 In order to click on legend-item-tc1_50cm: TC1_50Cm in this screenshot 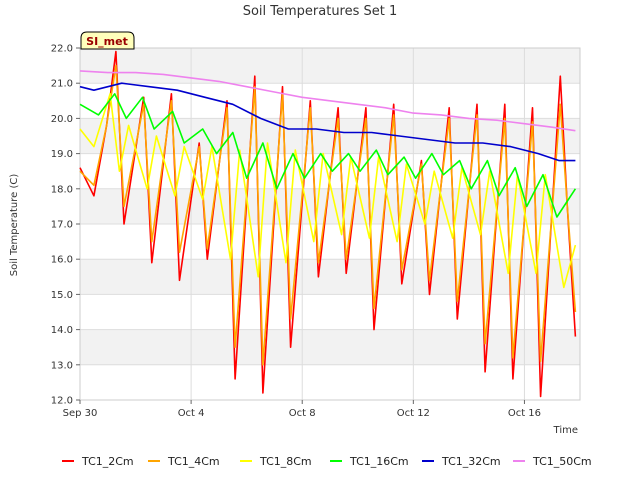, I will do `click(552, 461)`.